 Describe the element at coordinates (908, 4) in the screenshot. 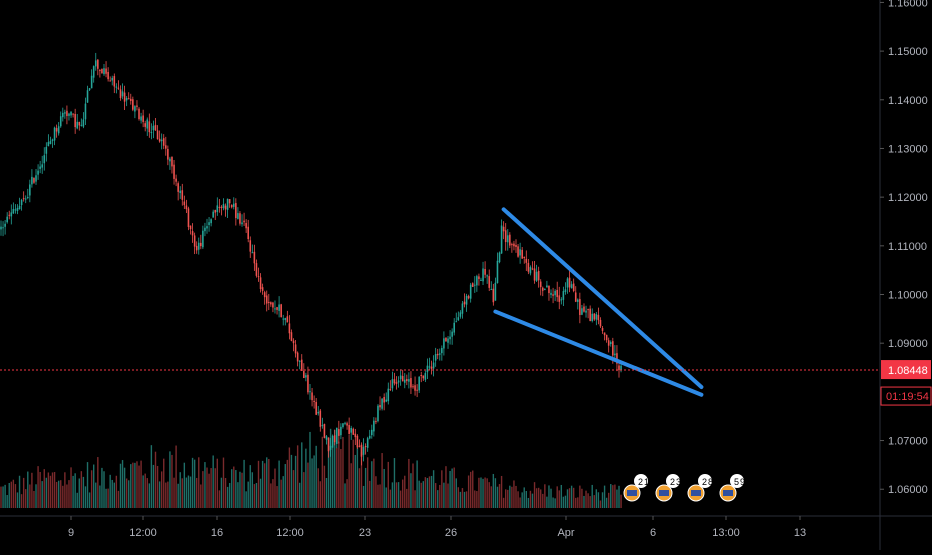

I see `price-tick-label: 1.16000` at that location.